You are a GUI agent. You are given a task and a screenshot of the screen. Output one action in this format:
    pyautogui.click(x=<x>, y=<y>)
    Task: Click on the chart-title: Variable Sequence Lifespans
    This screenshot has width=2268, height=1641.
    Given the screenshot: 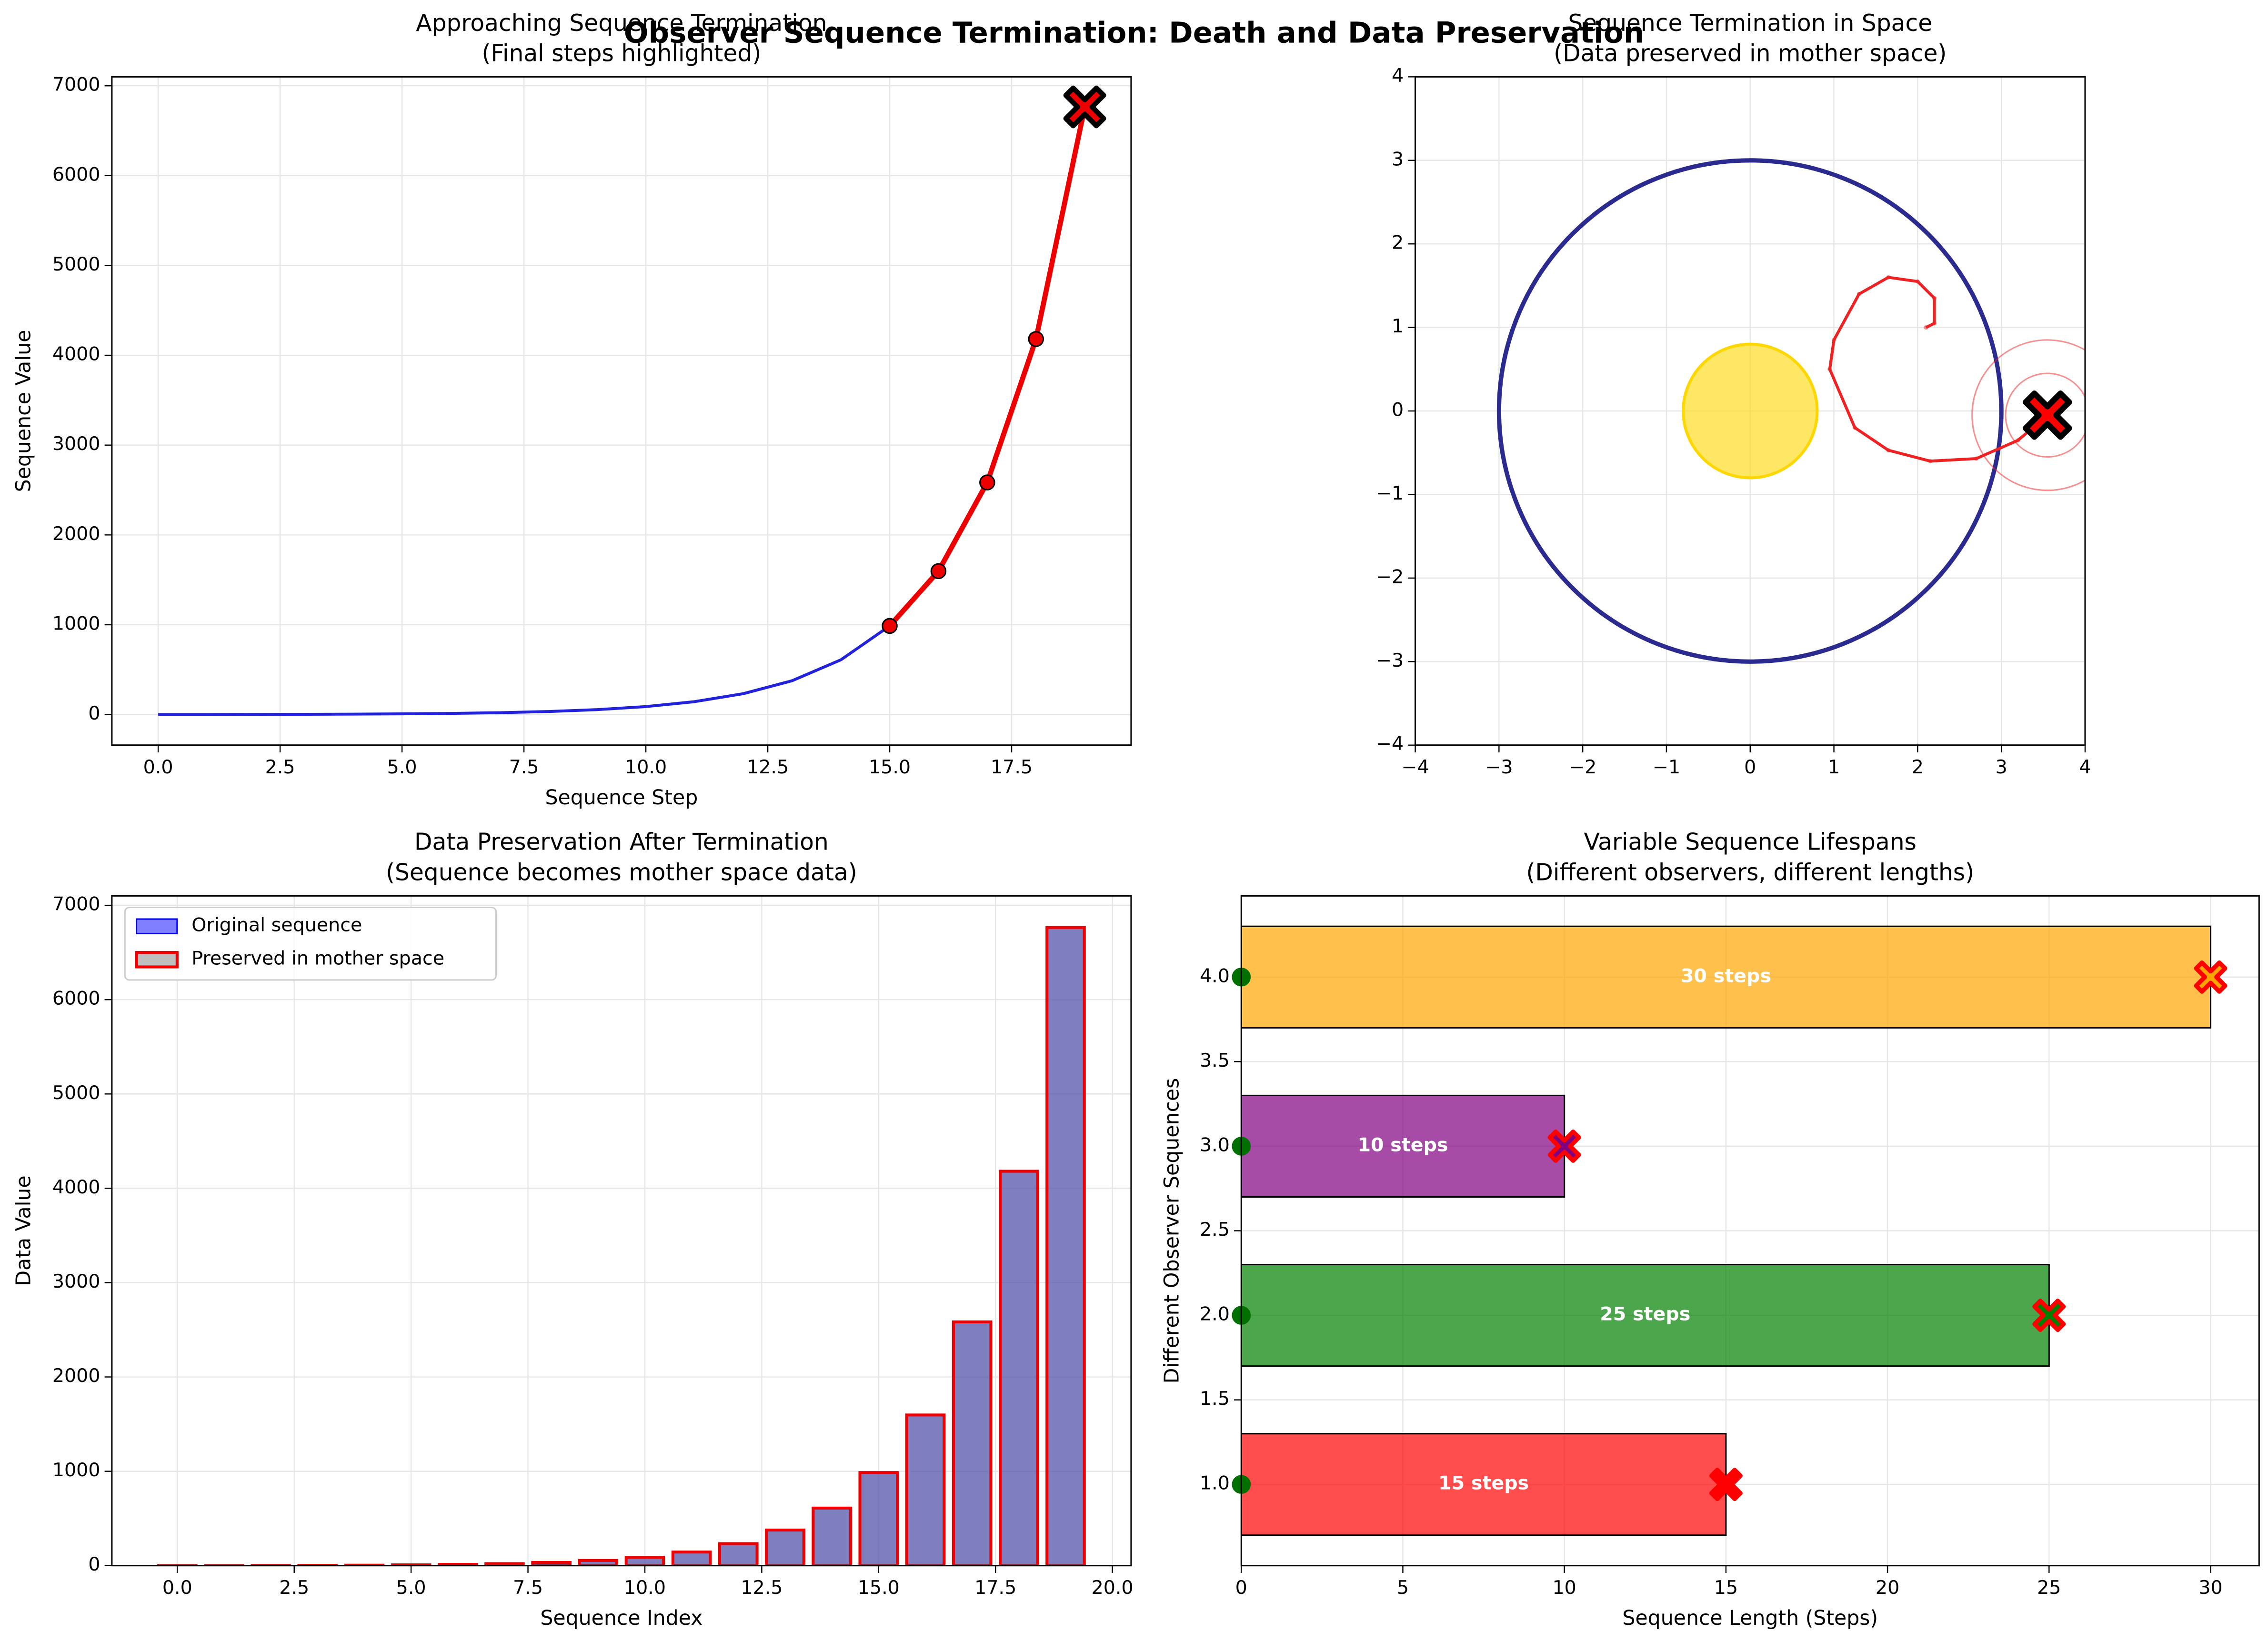 What is the action you would take?
    pyautogui.click(x=1751, y=842)
    